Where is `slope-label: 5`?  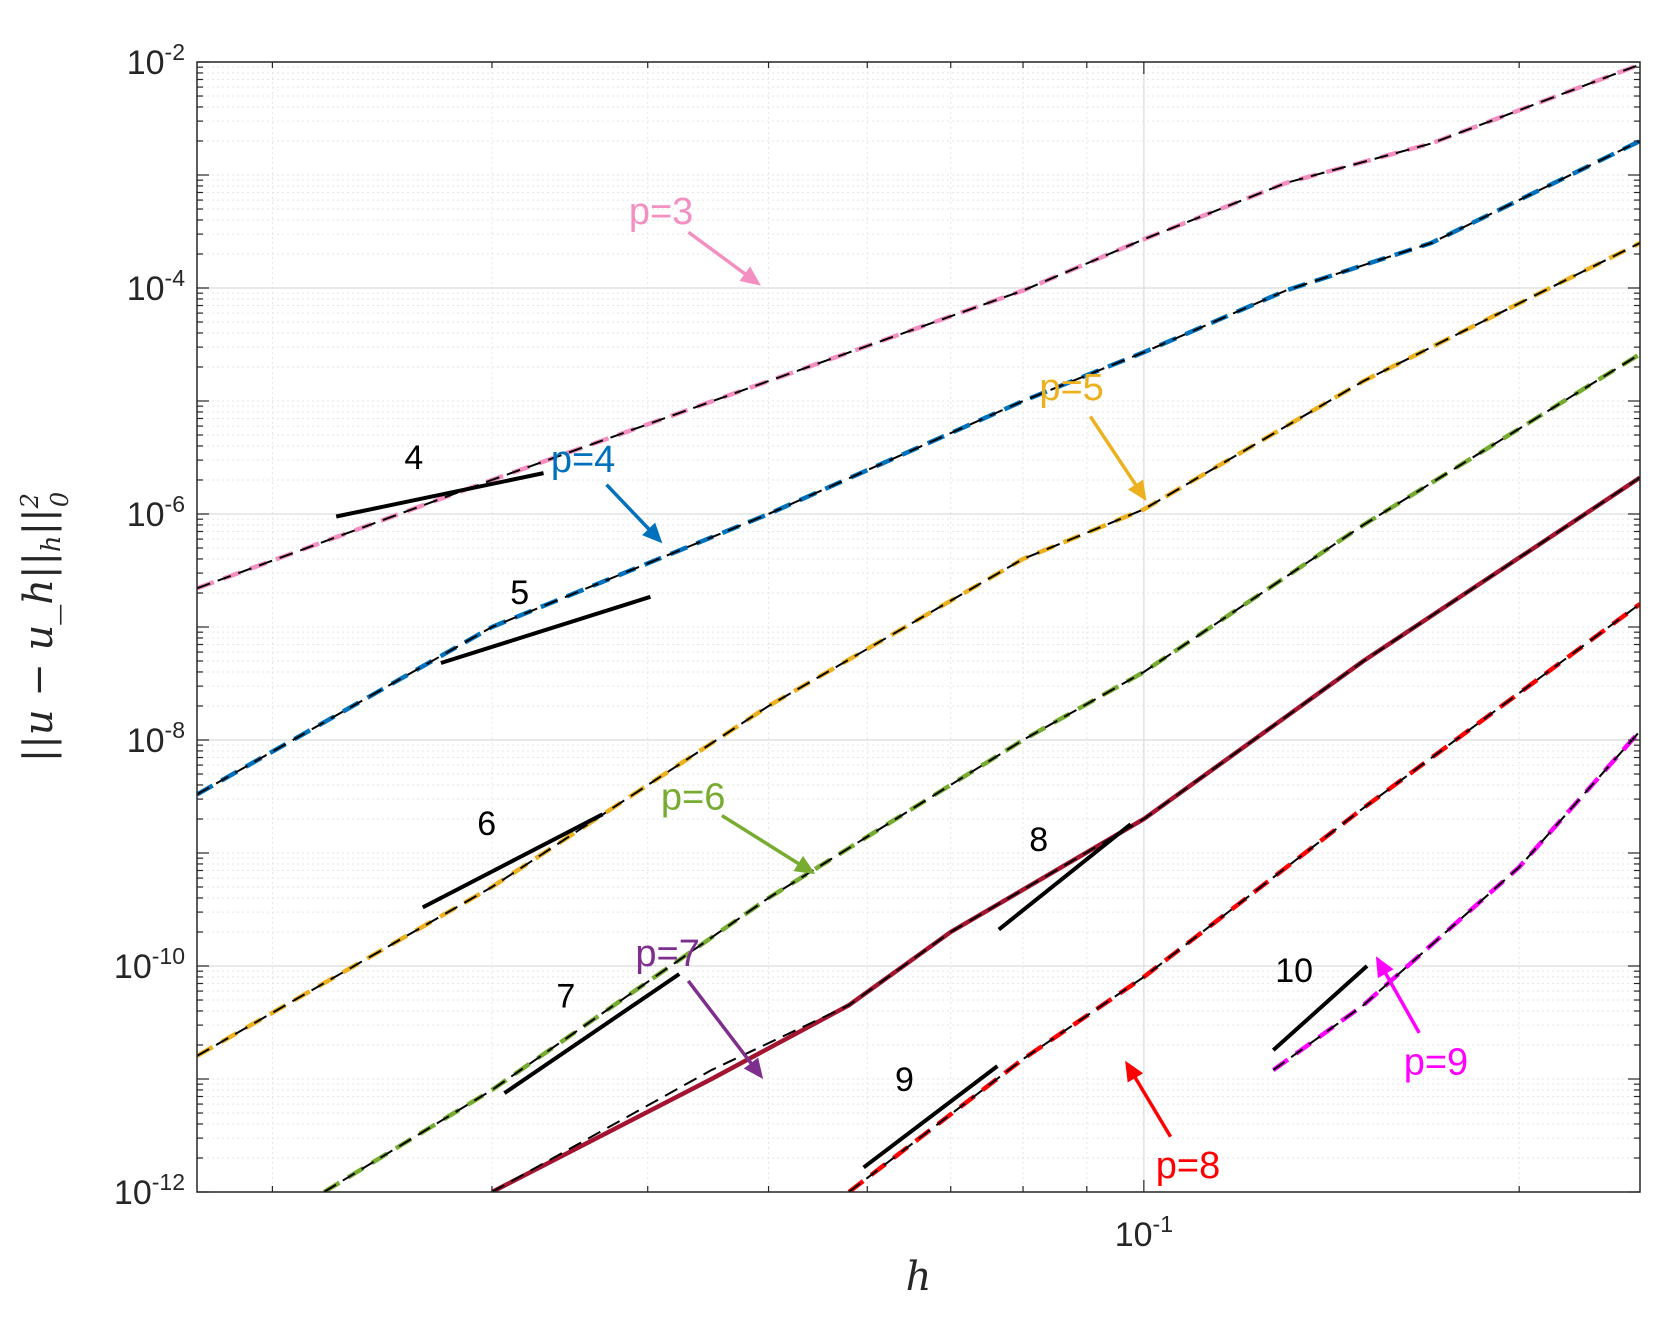 slope-label: 5 is located at coordinates (519, 593).